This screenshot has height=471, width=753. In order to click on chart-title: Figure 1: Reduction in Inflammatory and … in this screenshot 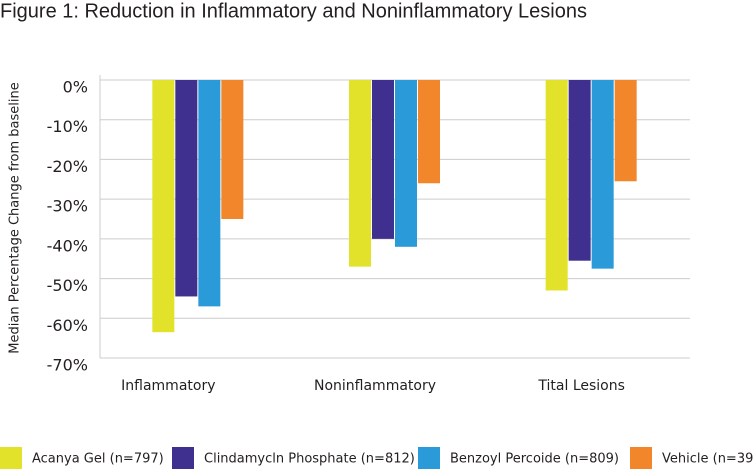, I will do `click(293, 11)`.